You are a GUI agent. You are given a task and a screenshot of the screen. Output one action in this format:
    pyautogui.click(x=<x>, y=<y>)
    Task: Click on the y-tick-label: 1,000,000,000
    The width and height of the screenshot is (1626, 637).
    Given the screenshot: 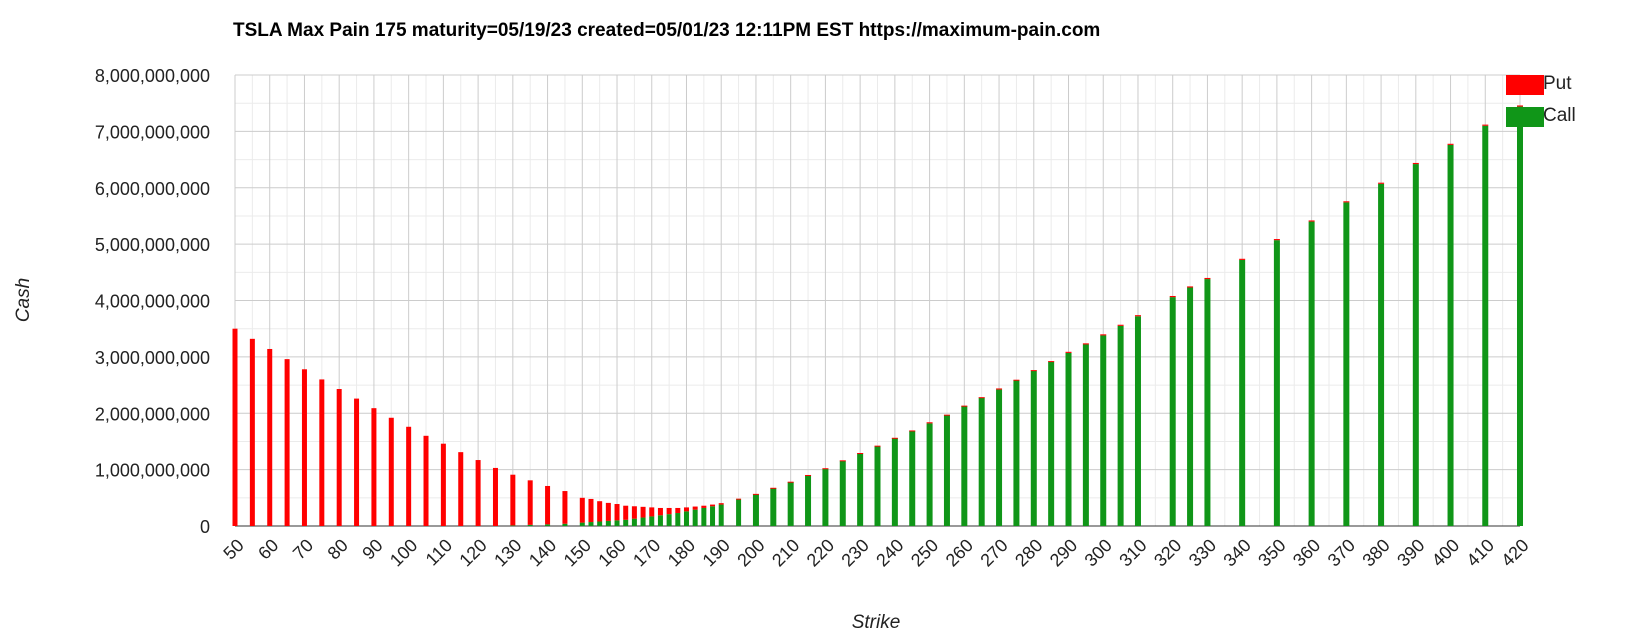 What is the action you would take?
    pyautogui.click(x=152, y=471)
    